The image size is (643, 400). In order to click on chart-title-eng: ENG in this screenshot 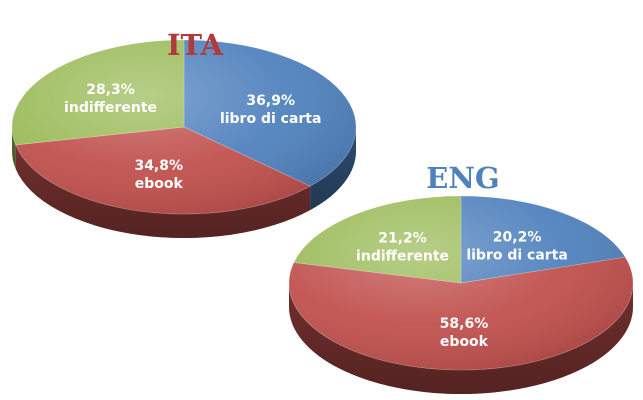, I will do `click(462, 178)`.